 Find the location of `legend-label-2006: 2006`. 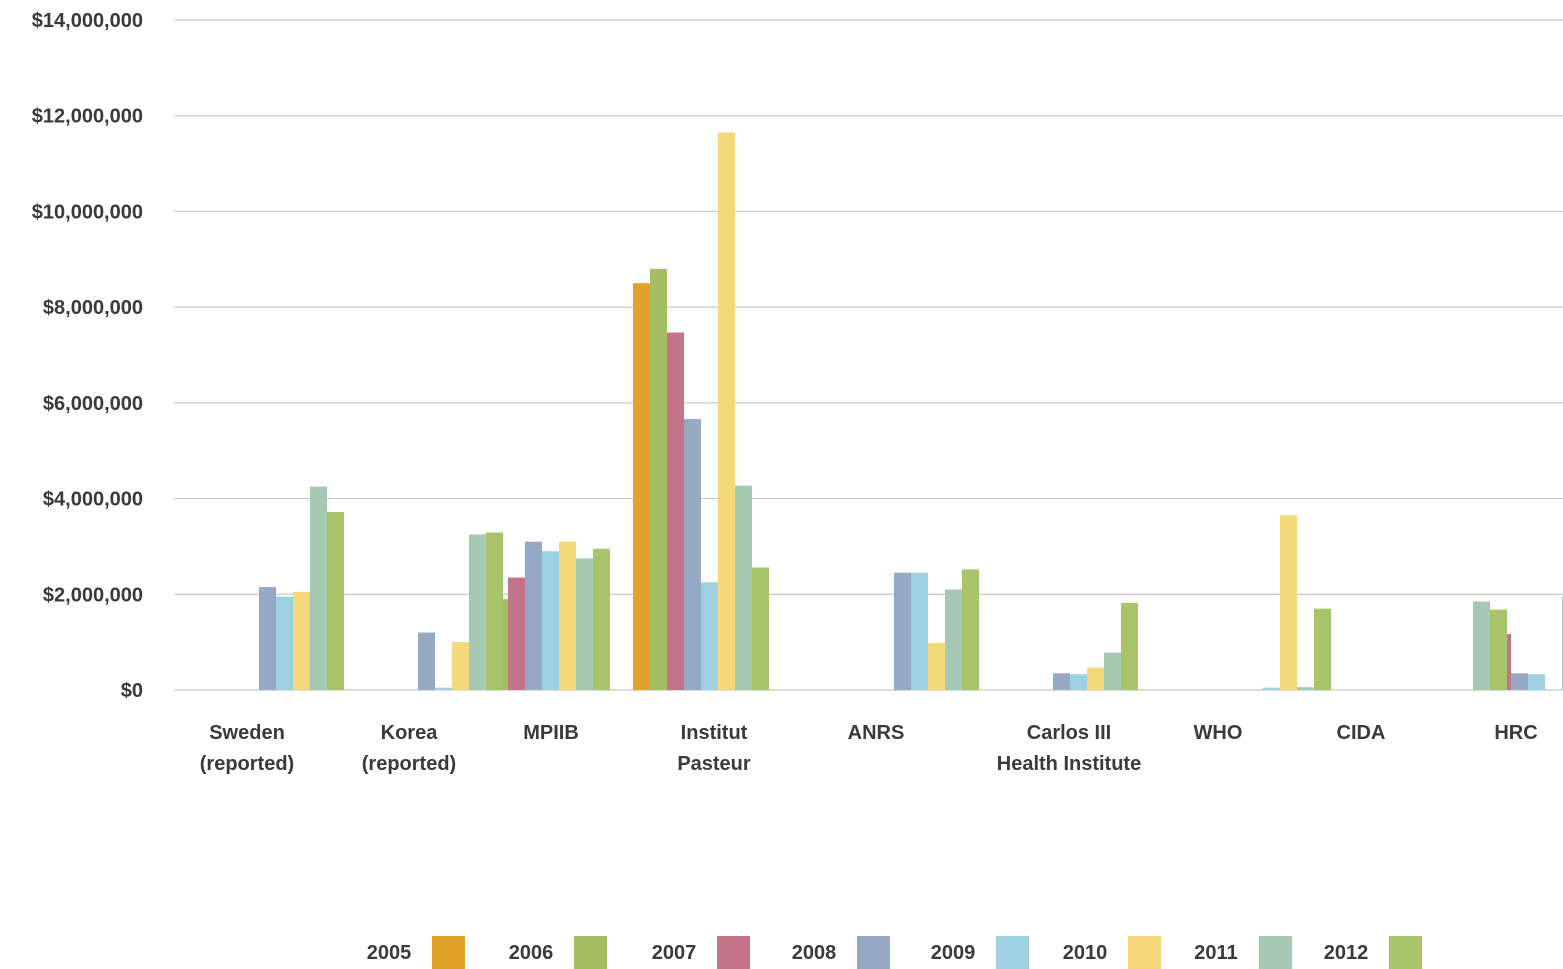

legend-label-2006: 2006 is located at coordinates (531, 953).